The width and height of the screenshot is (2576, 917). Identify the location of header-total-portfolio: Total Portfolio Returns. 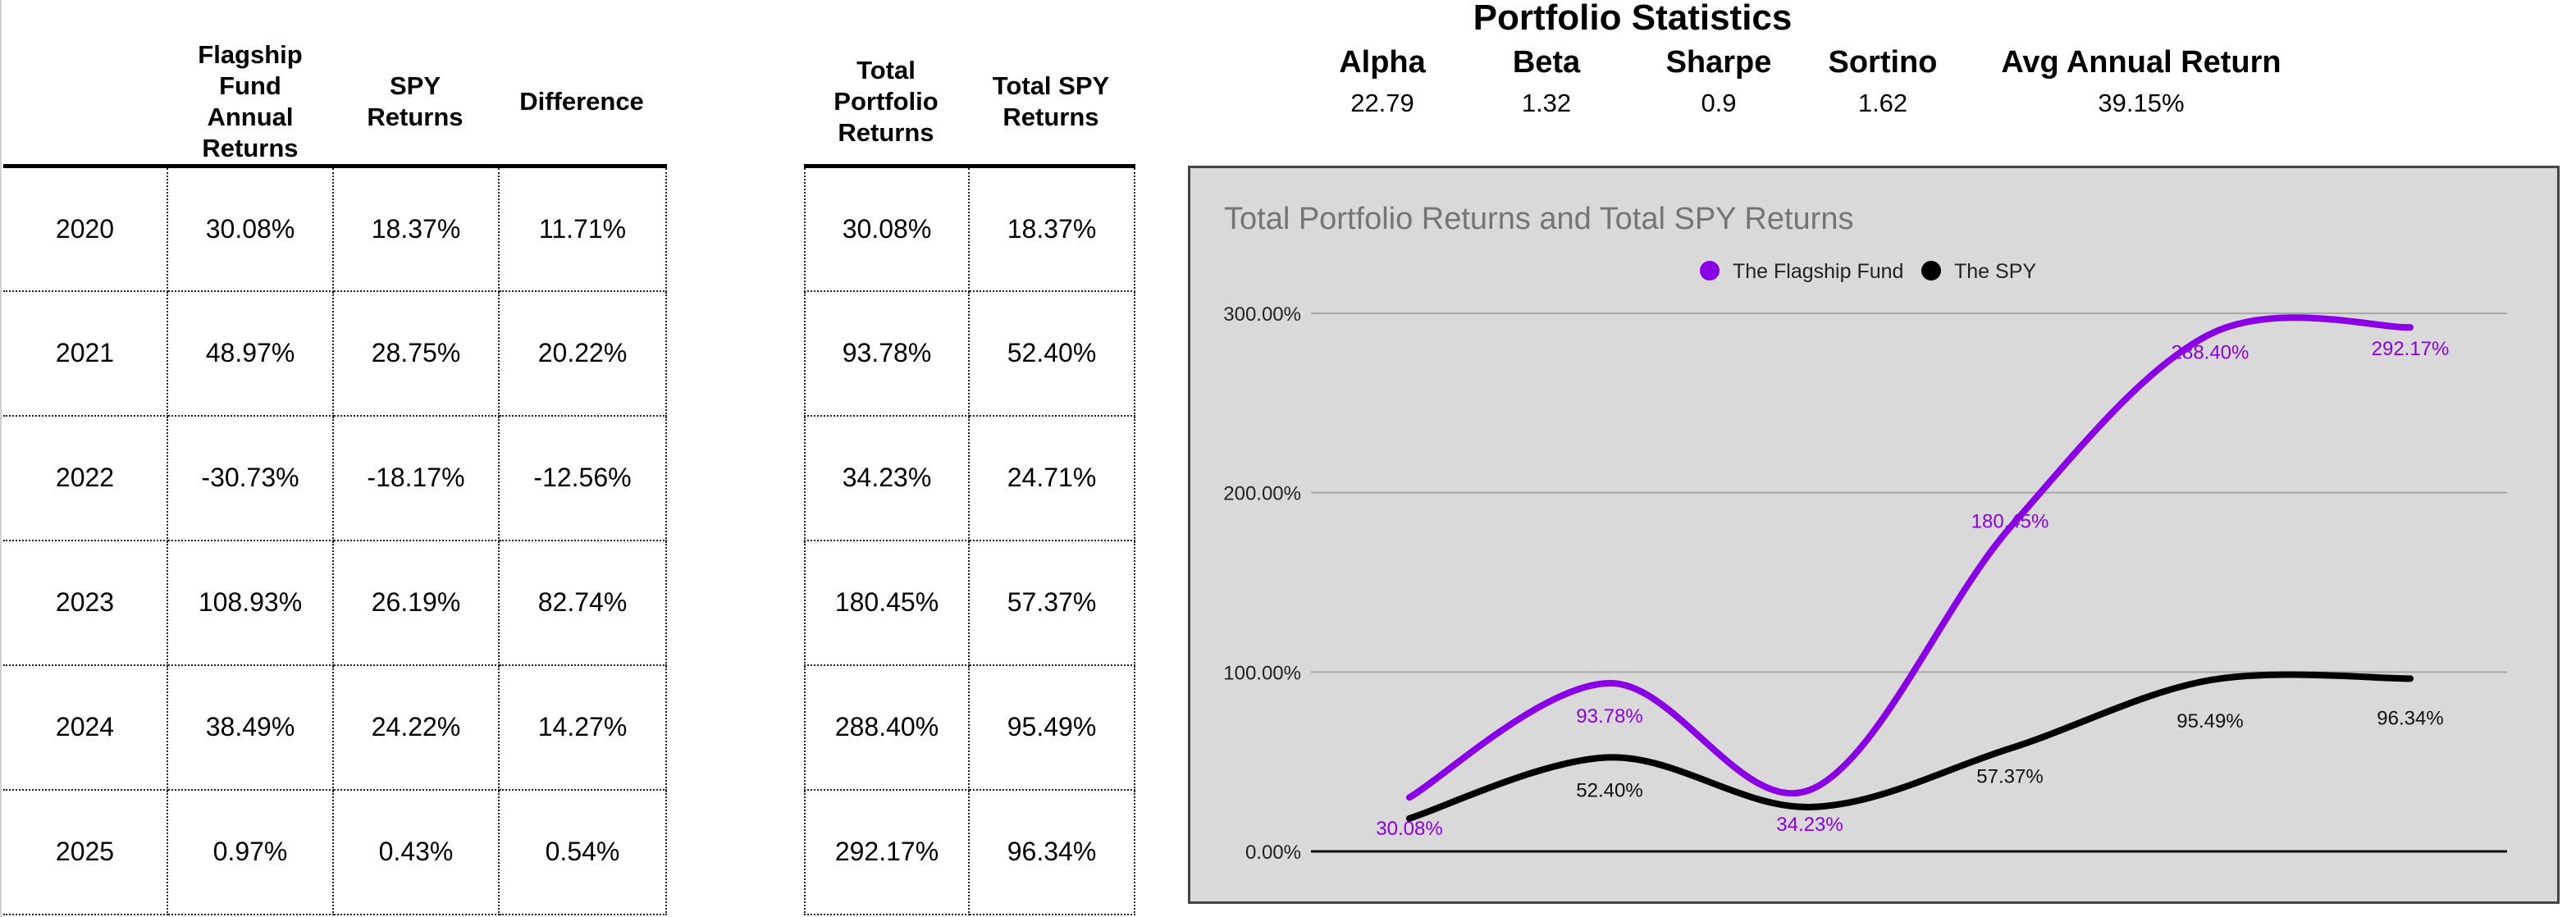
(886, 101).